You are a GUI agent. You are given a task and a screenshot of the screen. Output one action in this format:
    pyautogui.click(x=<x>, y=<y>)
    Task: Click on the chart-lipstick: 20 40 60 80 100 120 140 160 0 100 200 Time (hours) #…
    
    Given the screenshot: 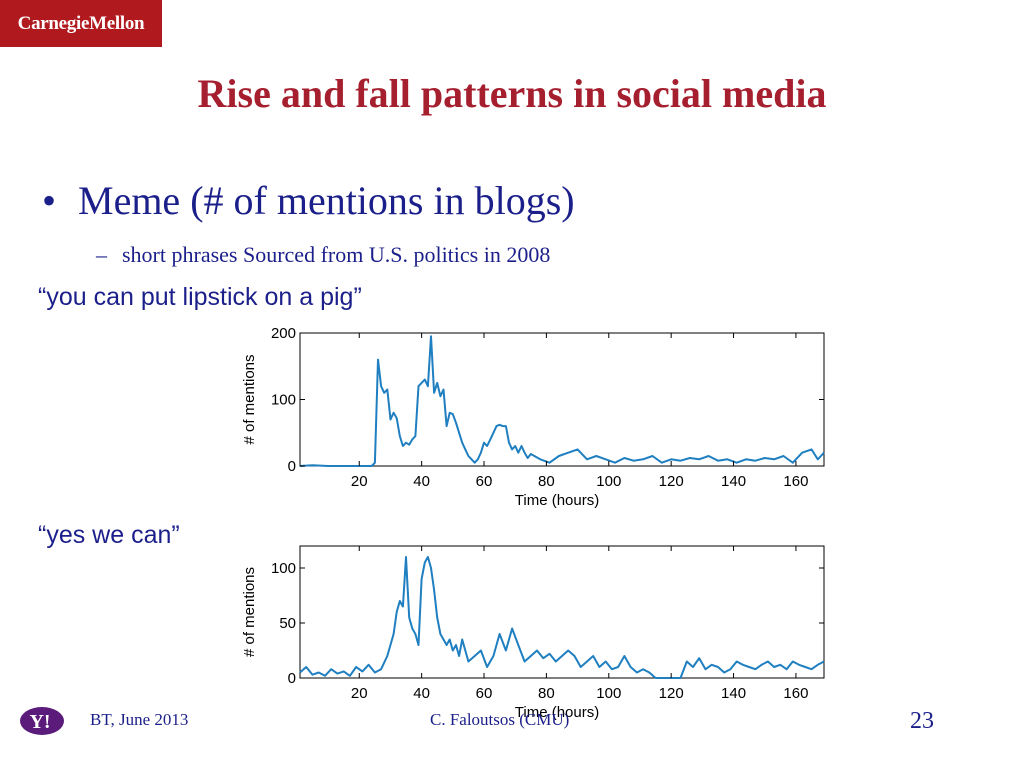 What is the action you would take?
    pyautogui.click(x=533, y=417)
    